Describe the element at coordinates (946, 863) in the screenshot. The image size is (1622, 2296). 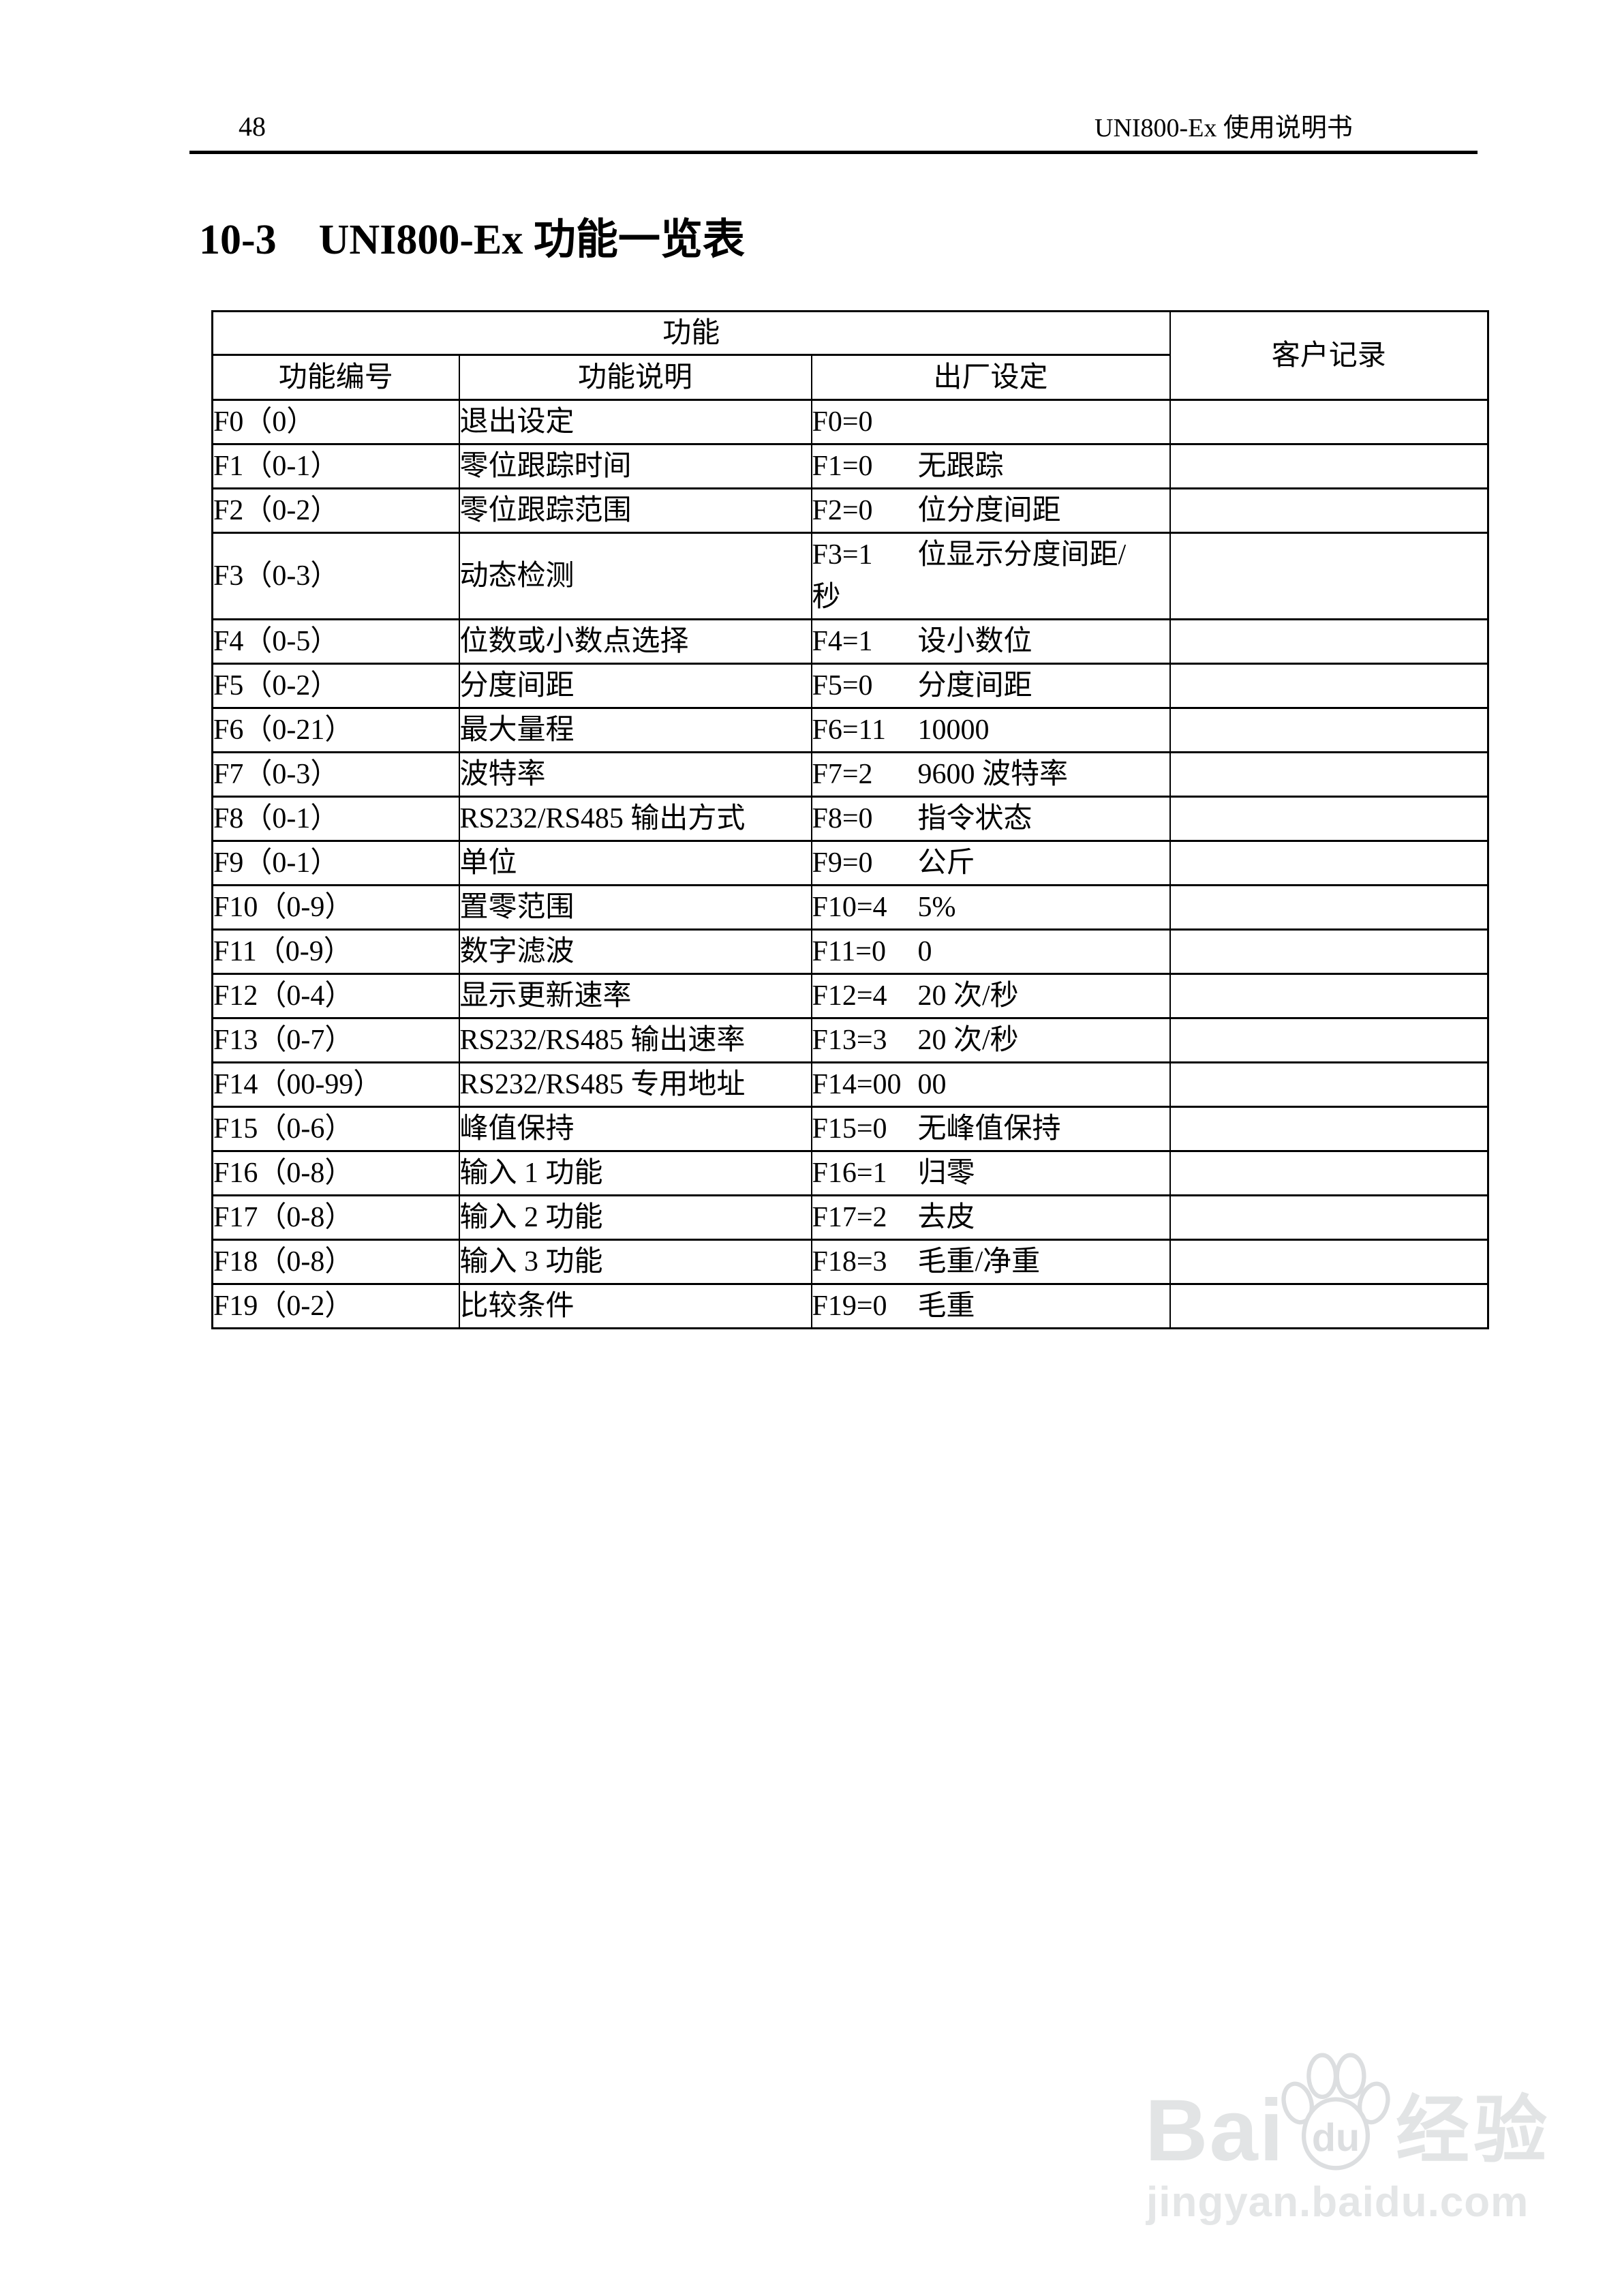
I see `factory-setting-desc: 公斤` at that location.